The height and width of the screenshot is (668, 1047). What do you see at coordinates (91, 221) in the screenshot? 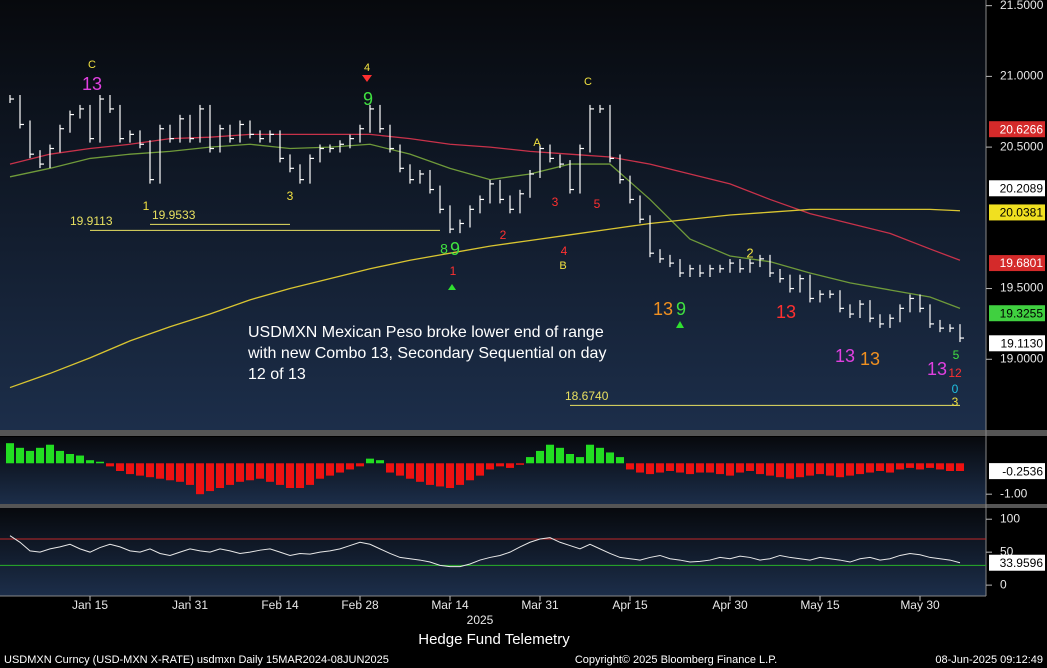
I see `level-label: 19.9113` at bounding box center [91, 221].